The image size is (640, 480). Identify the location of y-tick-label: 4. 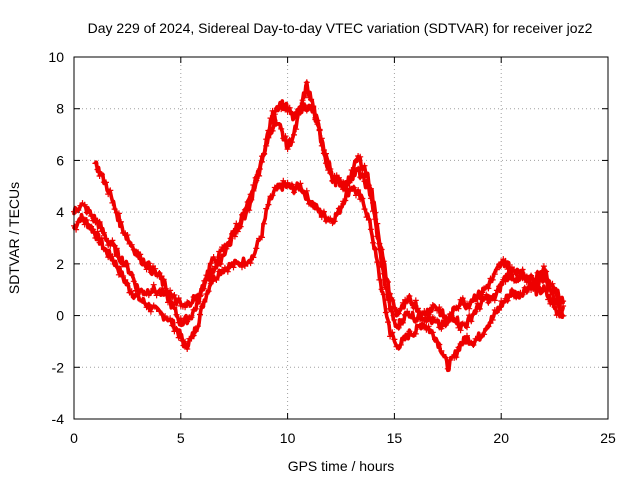
(60, 212).